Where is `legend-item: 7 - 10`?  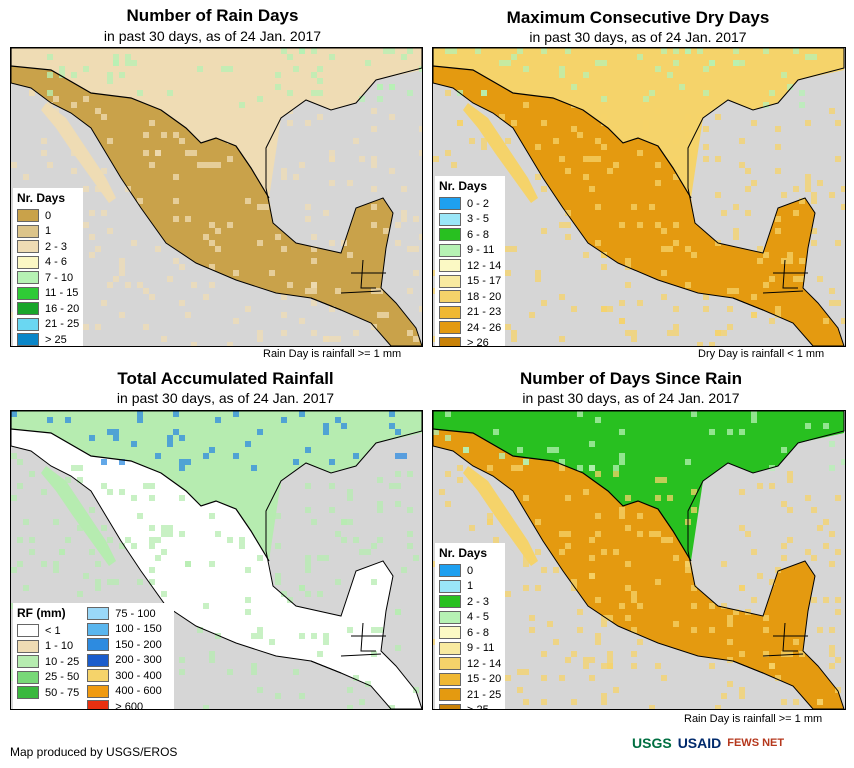 legend-item: 7 - 10 is located at coordinates (48, 278).